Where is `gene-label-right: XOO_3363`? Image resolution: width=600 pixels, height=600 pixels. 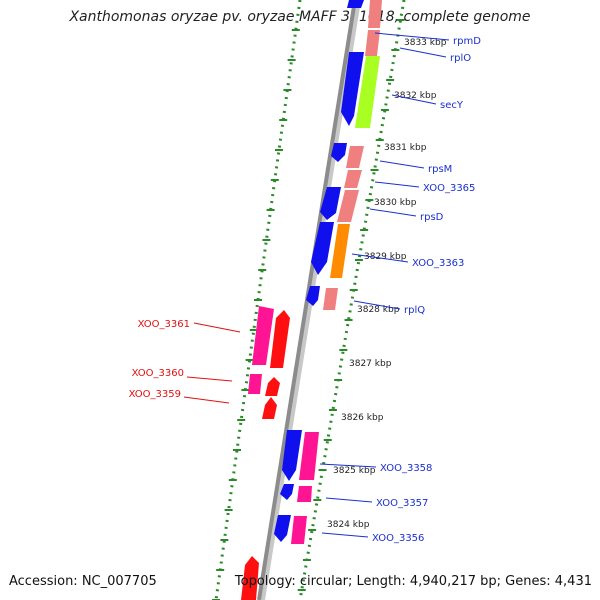
gene-label-right: XOO_3363 is located at coordinates (438, 263).